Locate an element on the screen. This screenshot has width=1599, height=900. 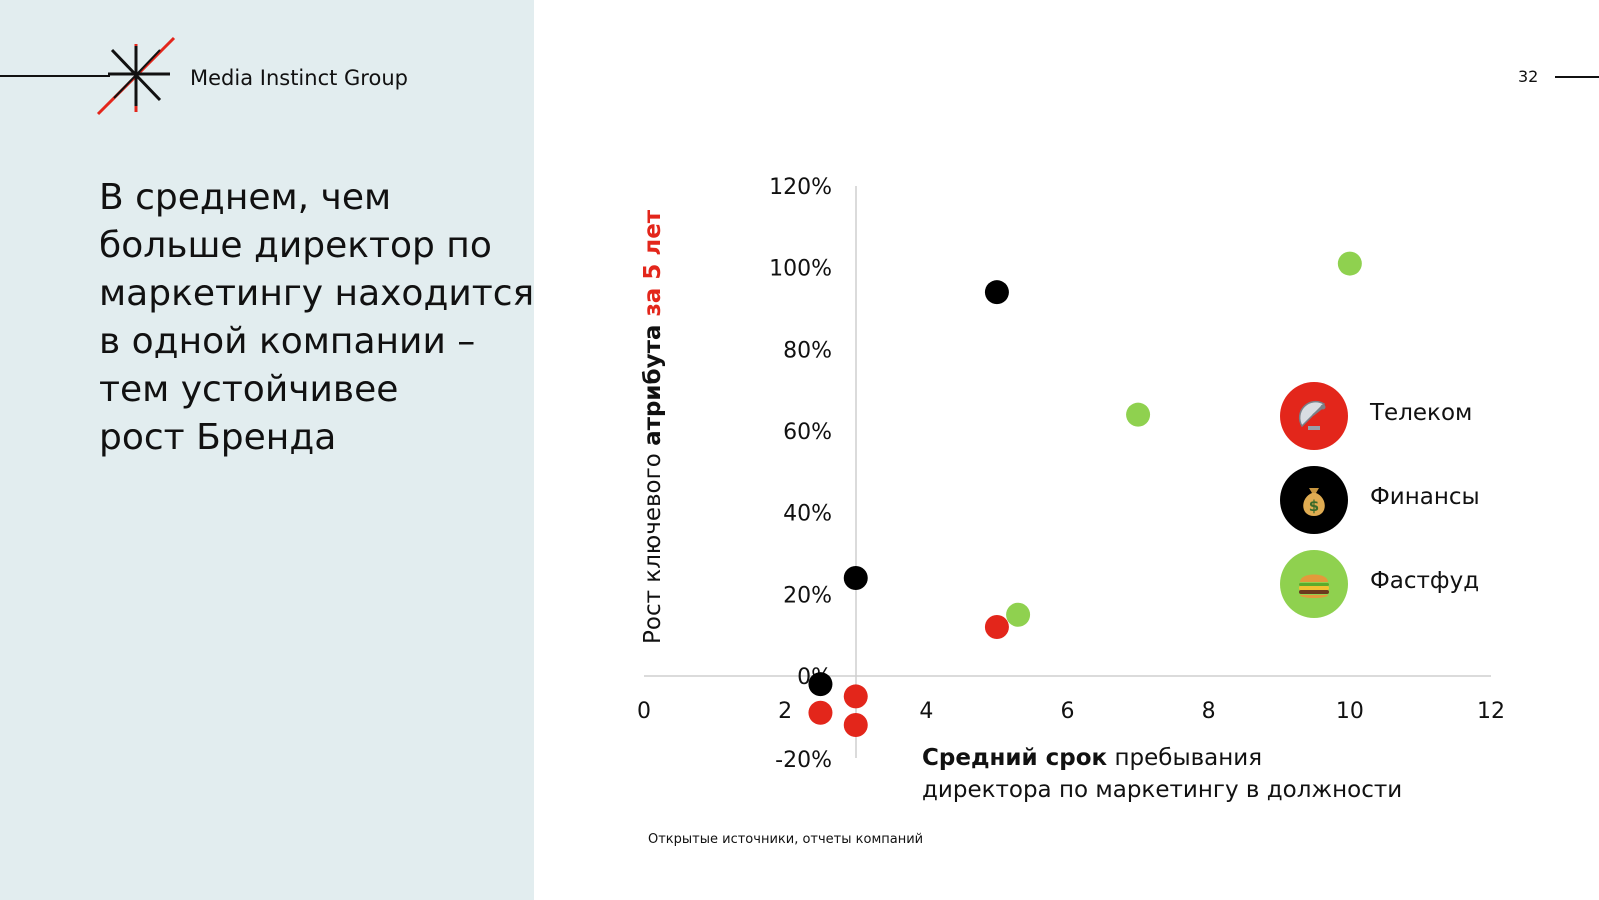
satellite-dish-glyph is located at coordinates (1312, 415).